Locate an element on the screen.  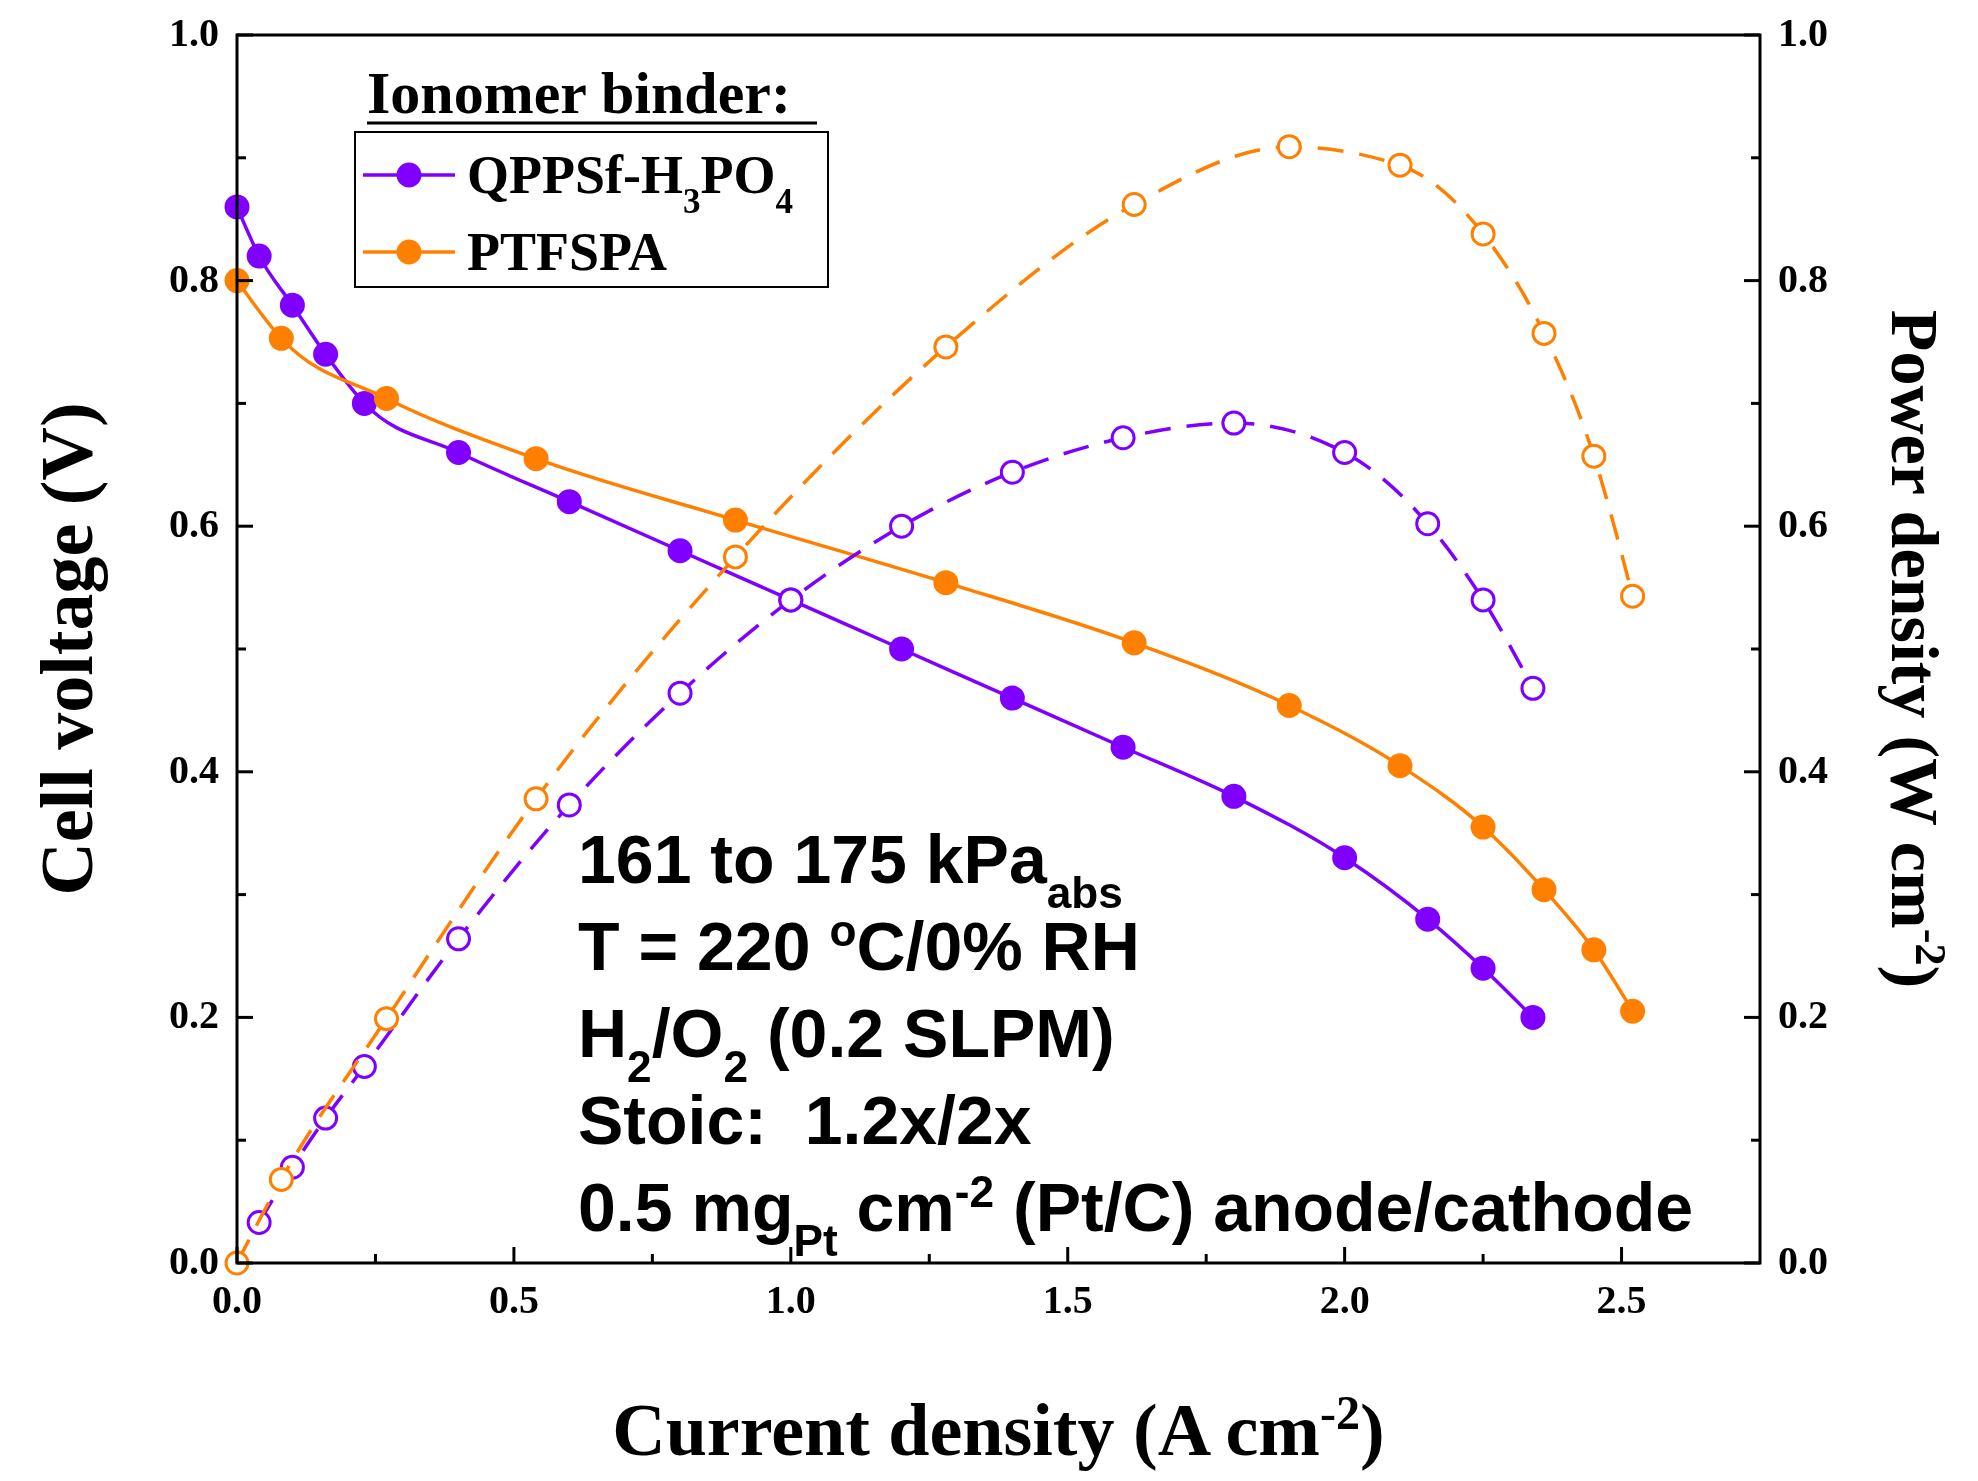
x-tick-label: 1.0 is located at coordinates (790, 1299).